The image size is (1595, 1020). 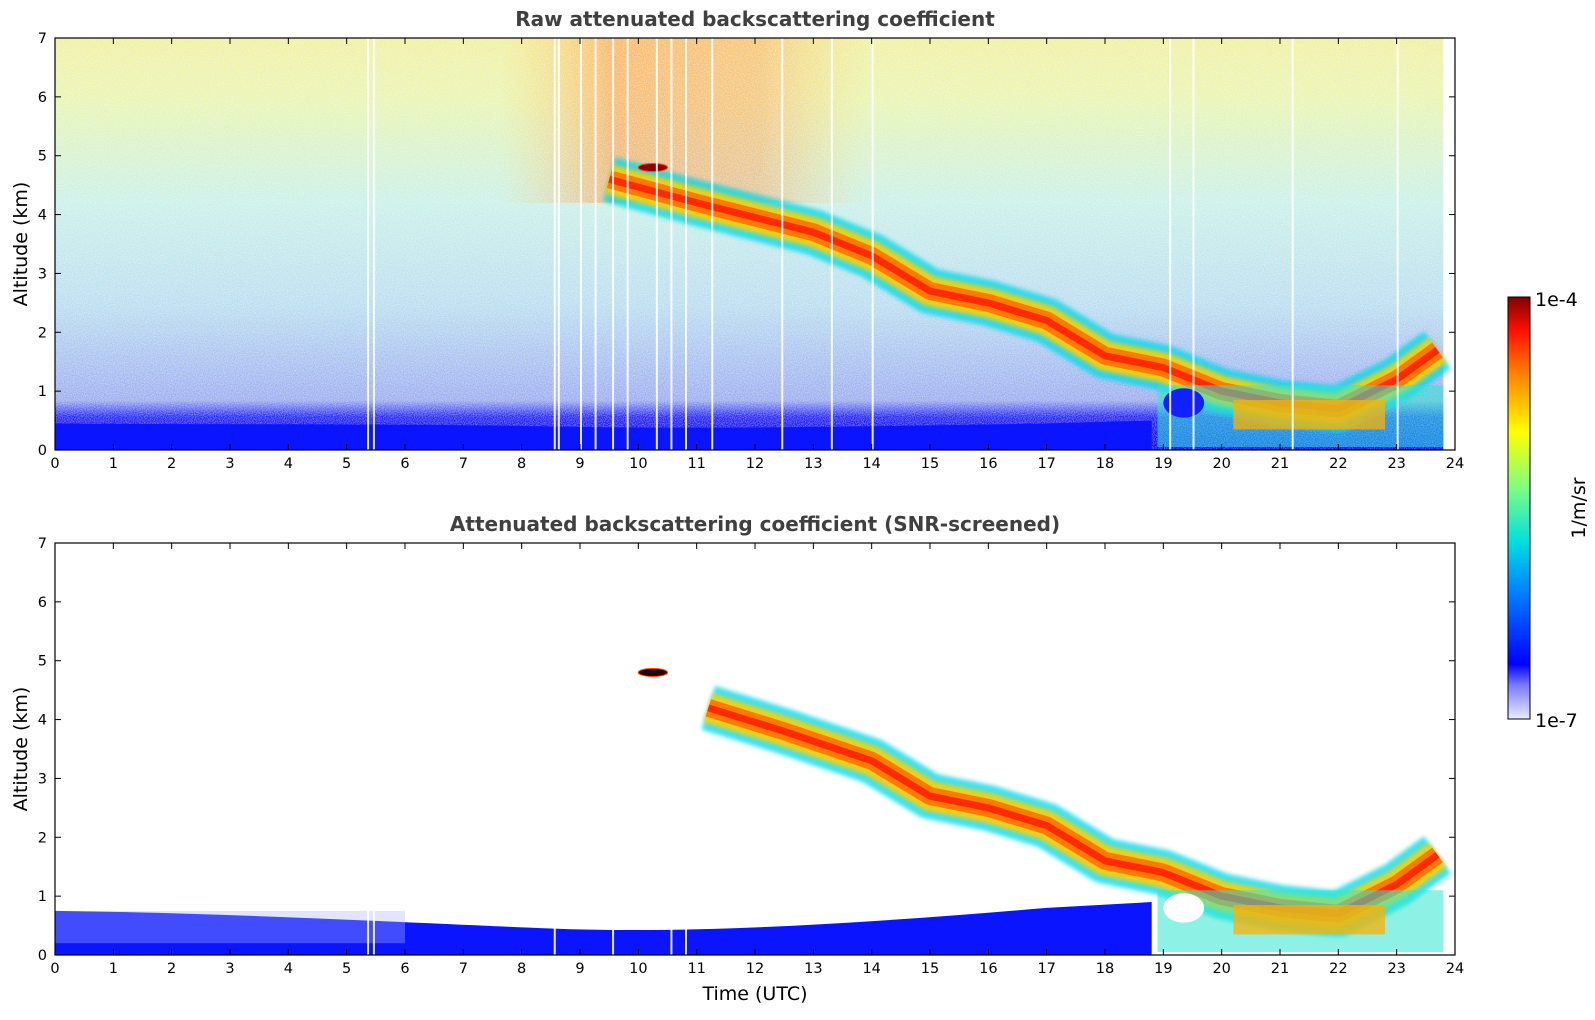 What do you see at coordinates (1519, 508) in the screenshot?
I see `colorbar-gradient` at bounding box center [1519, 508].